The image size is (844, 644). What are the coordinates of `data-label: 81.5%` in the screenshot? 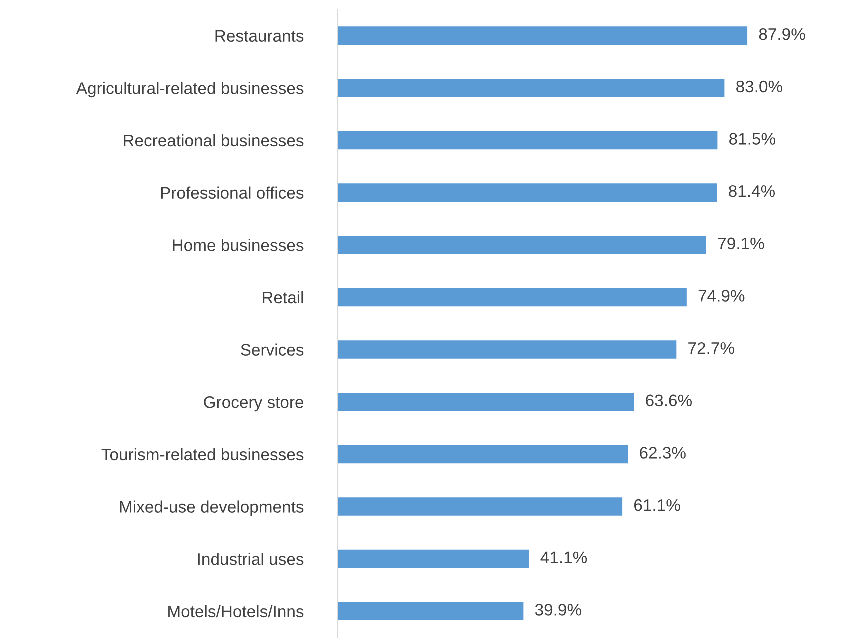 It's located at (753, 139).